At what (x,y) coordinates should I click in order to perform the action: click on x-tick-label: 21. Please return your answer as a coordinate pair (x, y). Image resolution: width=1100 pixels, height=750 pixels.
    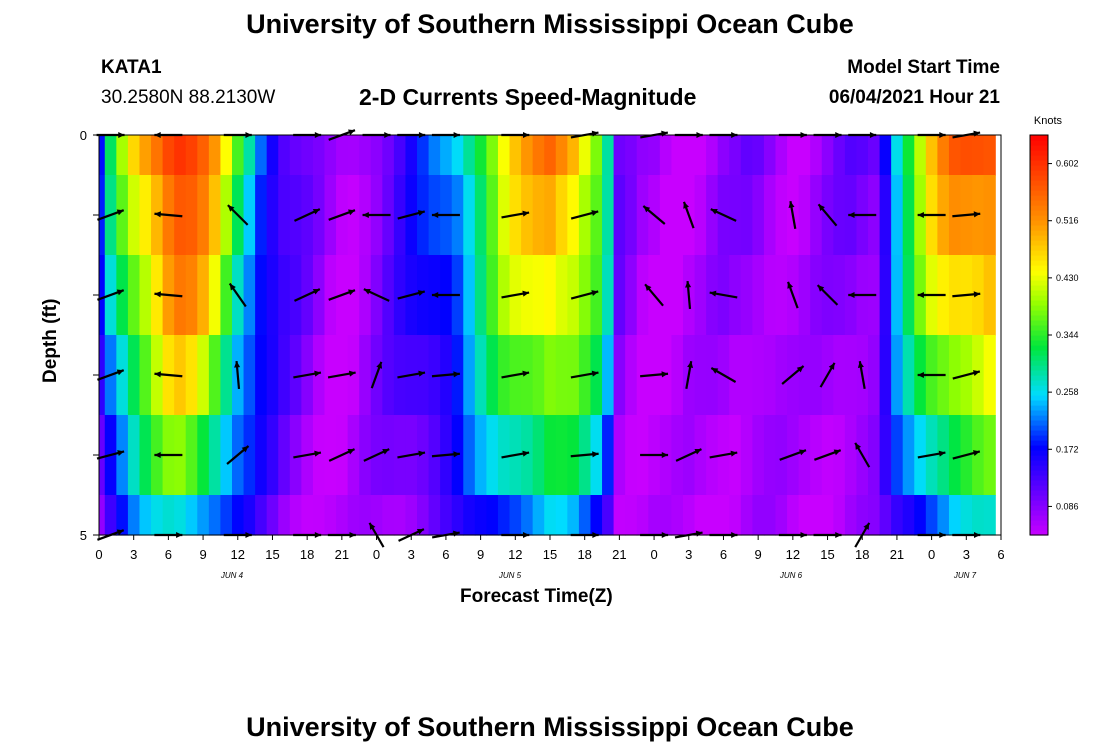
    Looking at the image, I should click on (619, 554).